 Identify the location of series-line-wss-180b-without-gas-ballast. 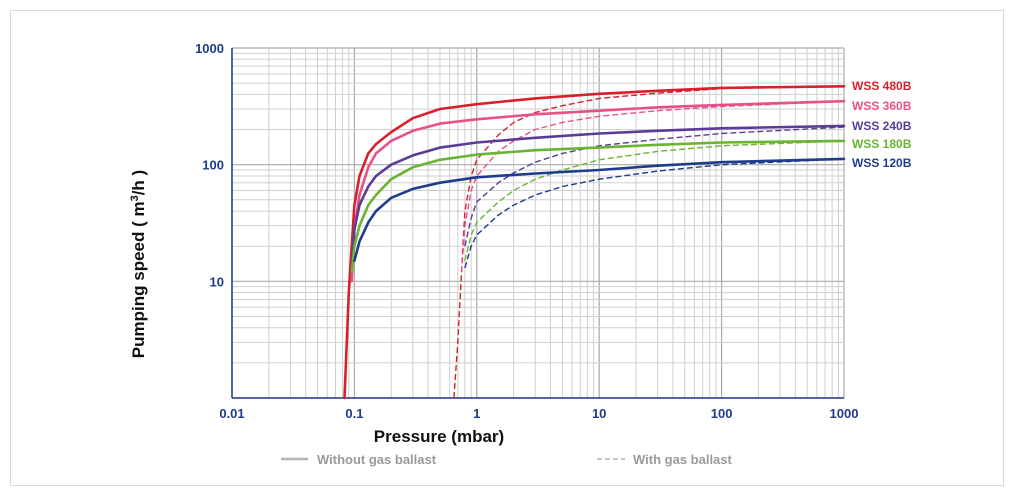
(598, 206).